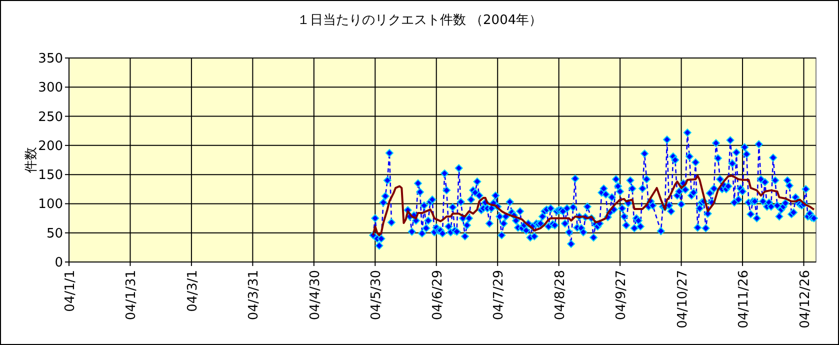 The height and width of the screenshot is (345, 839). Describe the element at coordinates (50, 117) in the screenshot. I see `y-tick-label: 250` at that location.